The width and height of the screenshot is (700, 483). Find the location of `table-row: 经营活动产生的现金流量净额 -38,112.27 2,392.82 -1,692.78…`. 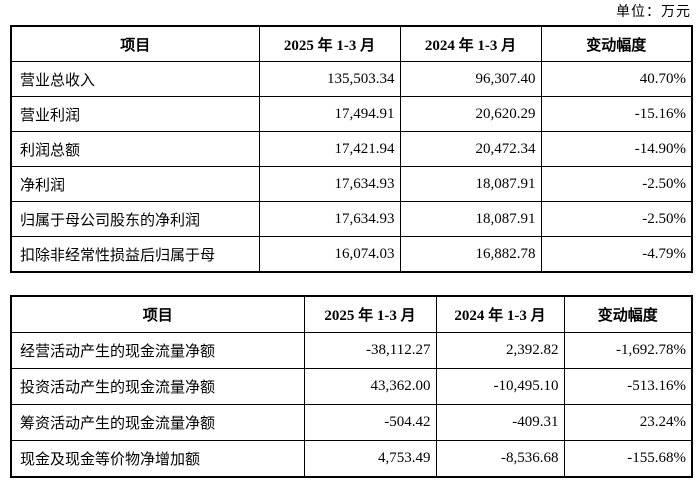

table-row: 经营活动产生的现金流量净额 -38,112.27 2,392.82 -1,692.78… is located at coordinates (351, 350).